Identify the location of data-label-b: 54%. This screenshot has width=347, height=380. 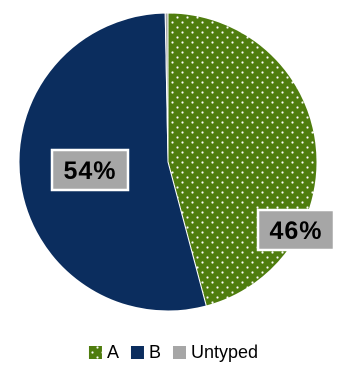
(90, 170).